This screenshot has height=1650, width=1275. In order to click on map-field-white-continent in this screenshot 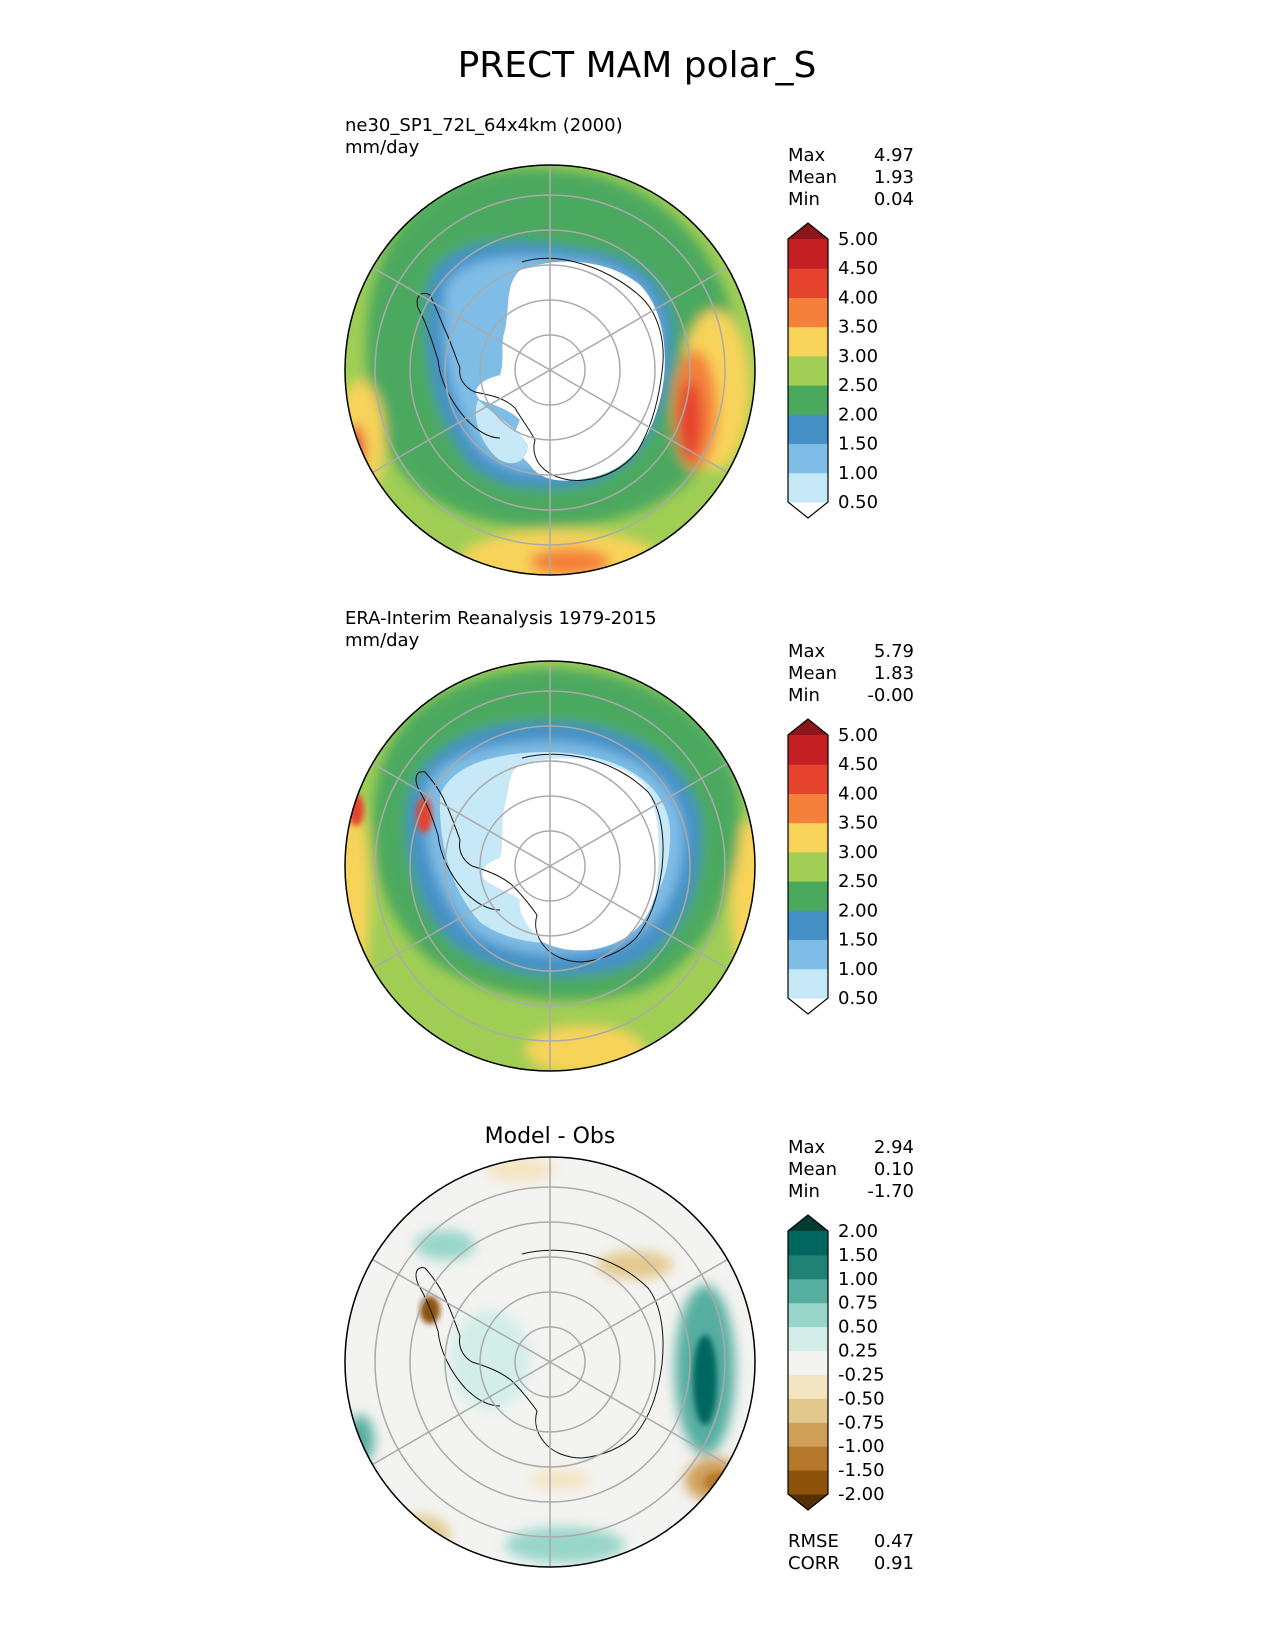, I will do `click(570, 371)`.